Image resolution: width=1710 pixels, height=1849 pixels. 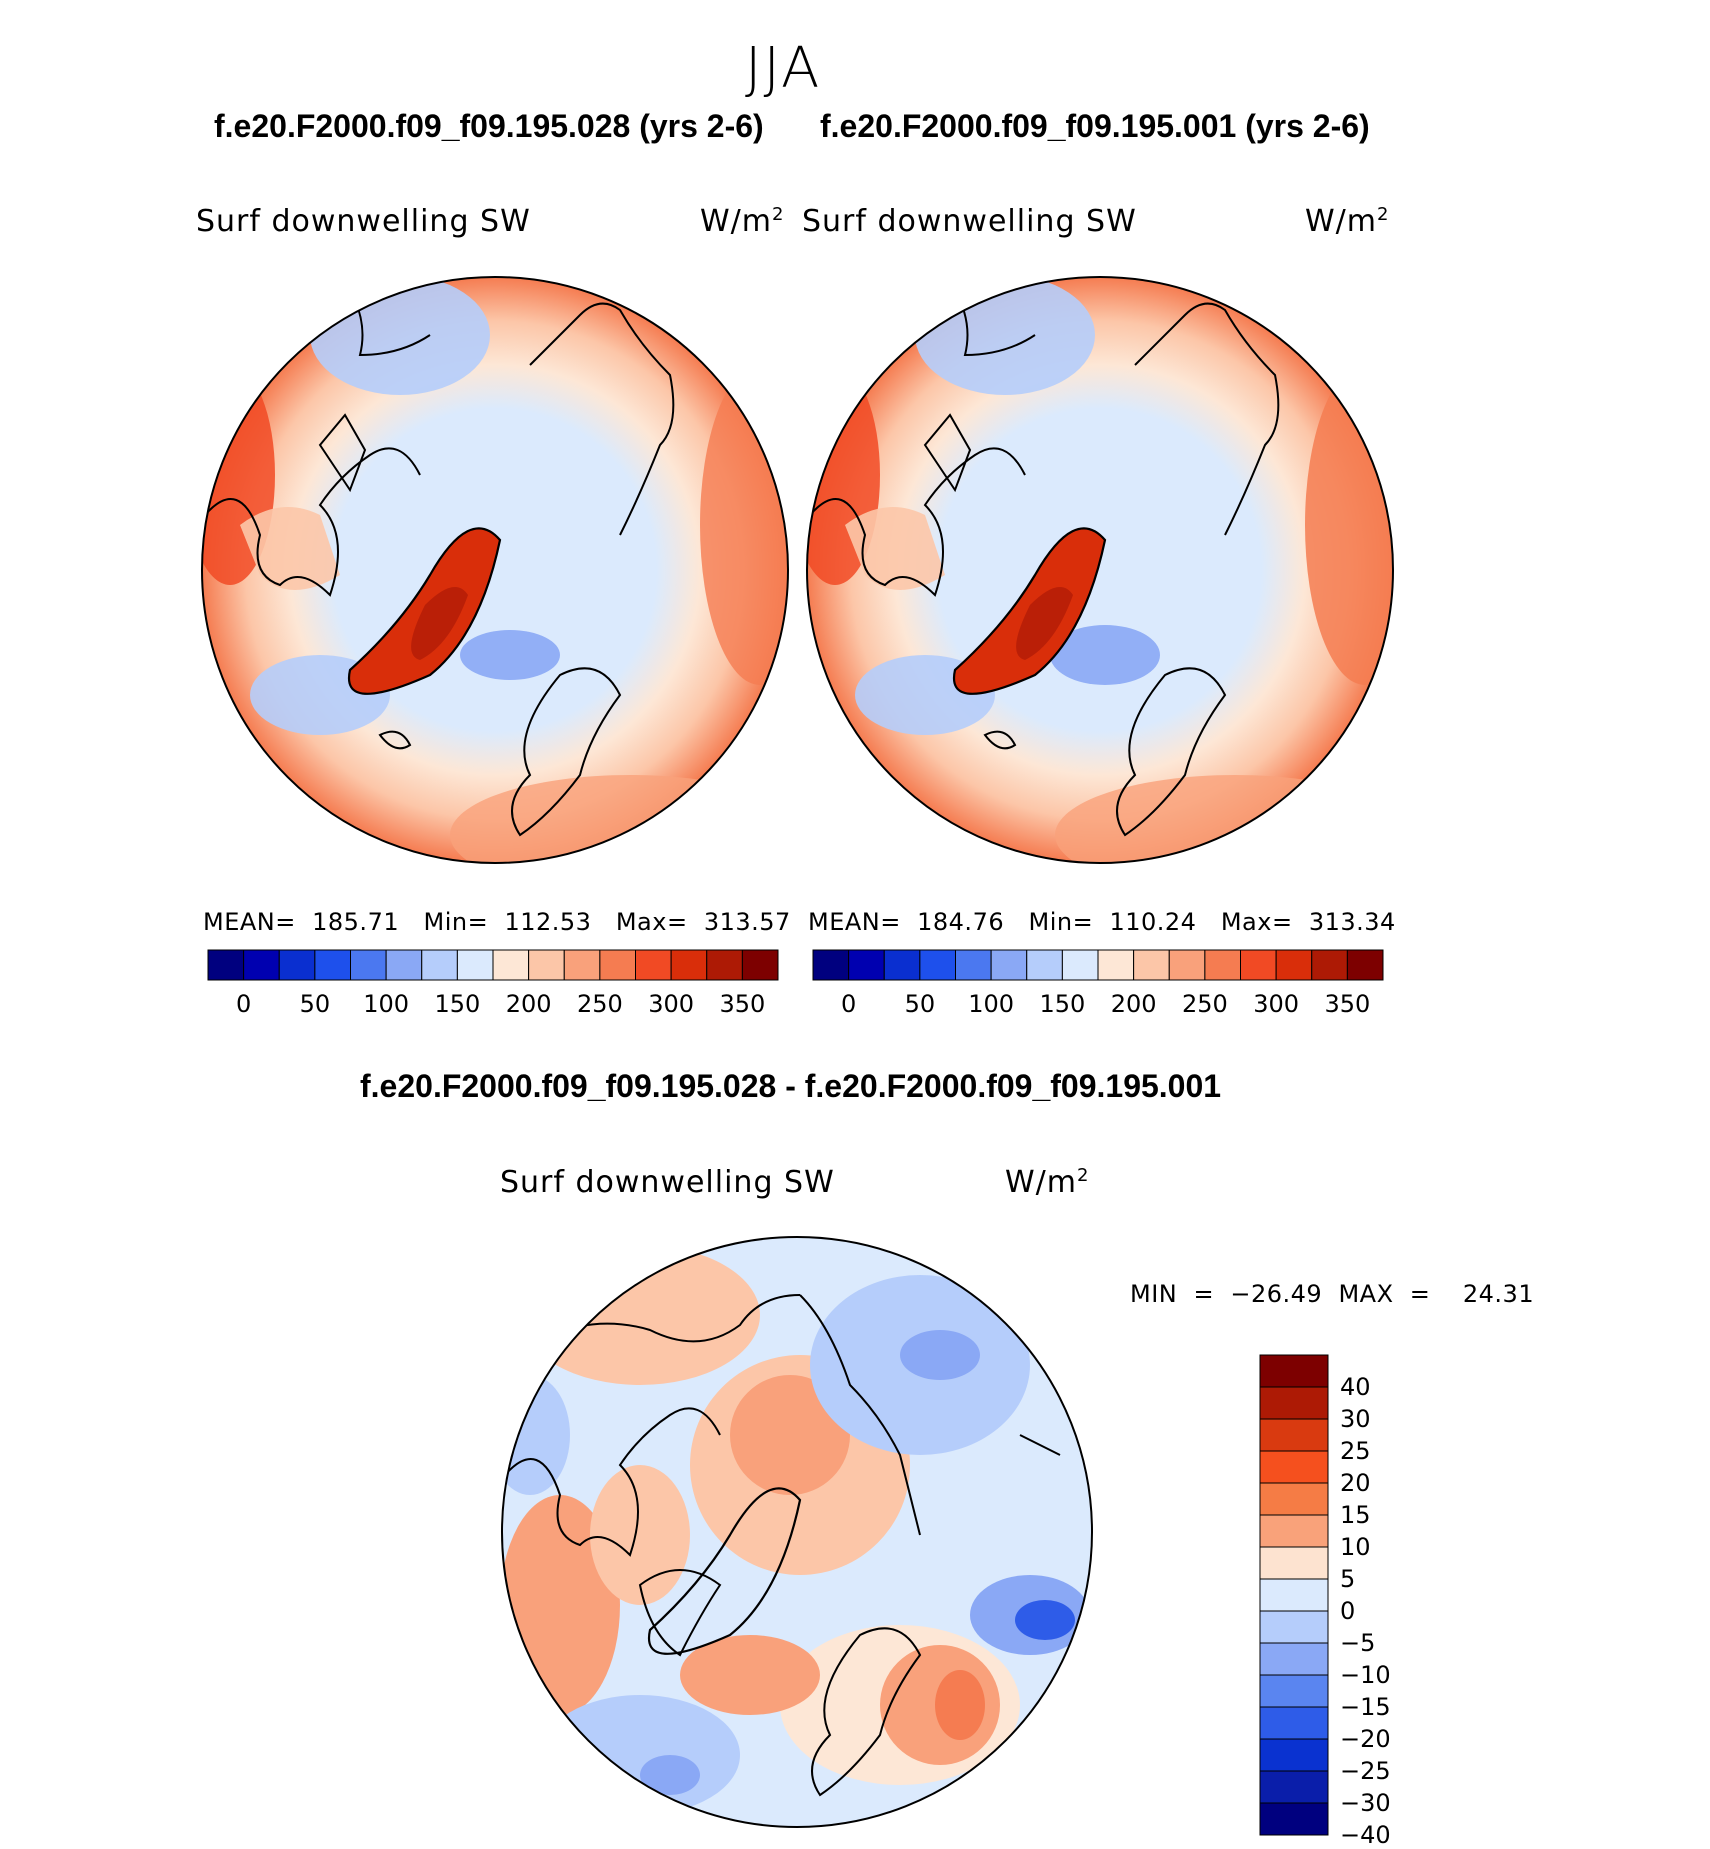 What do you see at coordinates (1098, 1005) in the screenshot?
I see `panel-2-colorbar-ticks: 0 50 100 150 200 250 300 350` at bounding box center [1098, 1005].